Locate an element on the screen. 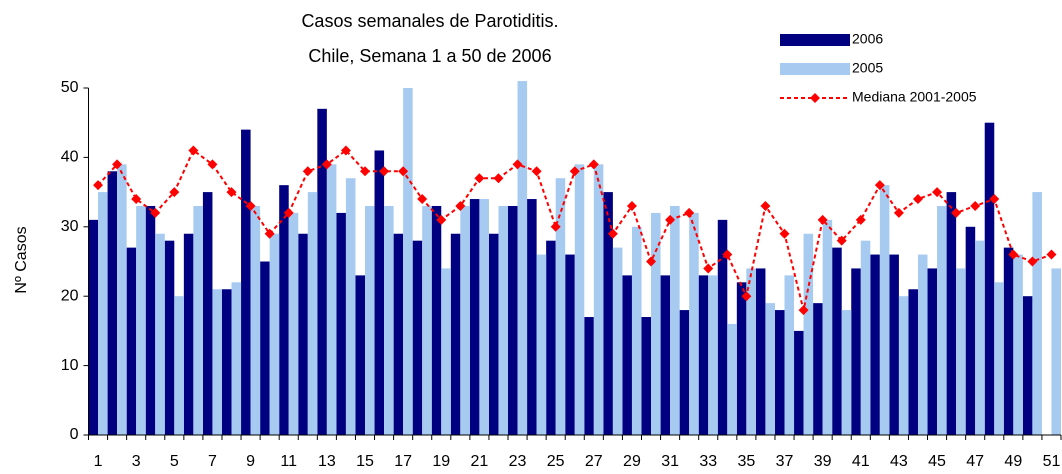 The height and width of the screenshot is (474, 1062). y-tick-label: 10 is located at coordinates (70, 365).